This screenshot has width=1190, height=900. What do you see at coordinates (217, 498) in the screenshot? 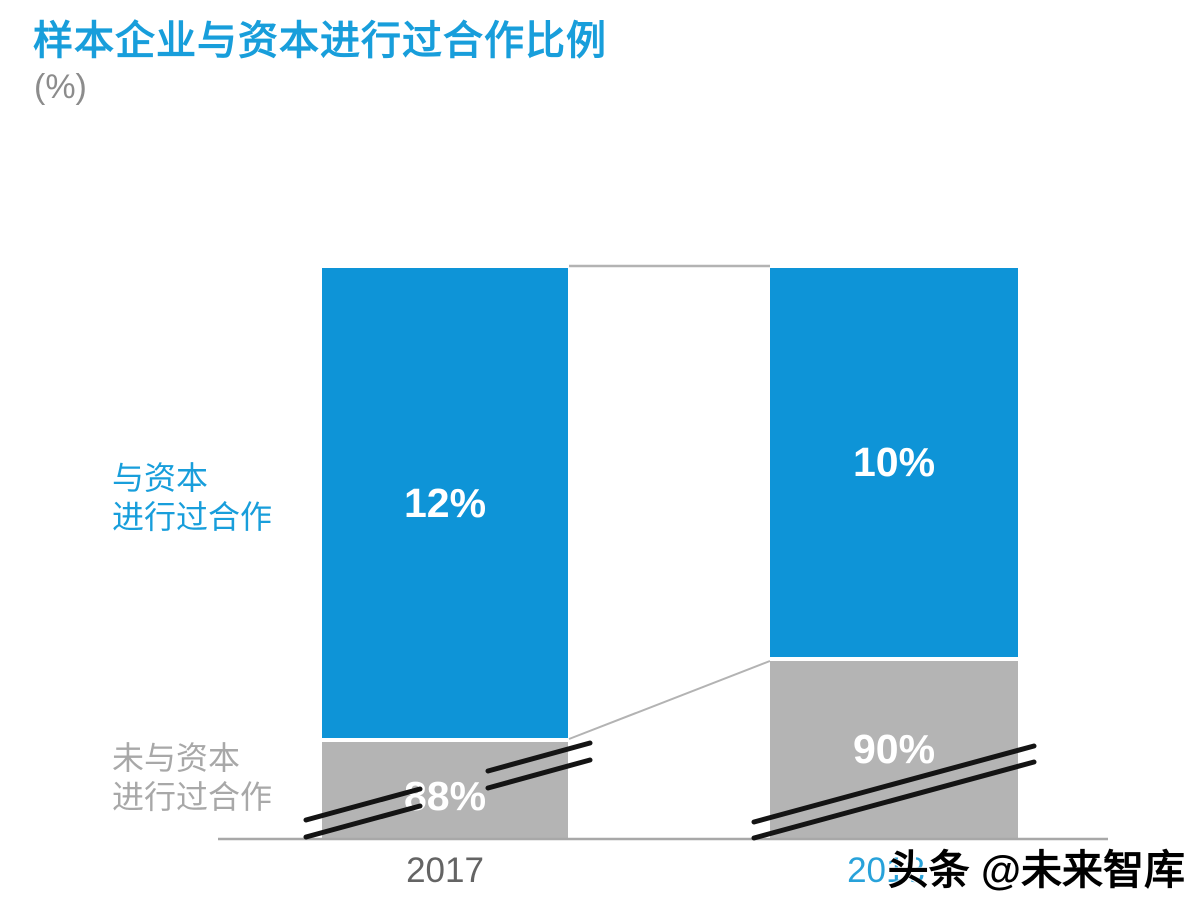
I see `legend-cooperated: 与资本 进行过合作` at bounding box center [217, 498].